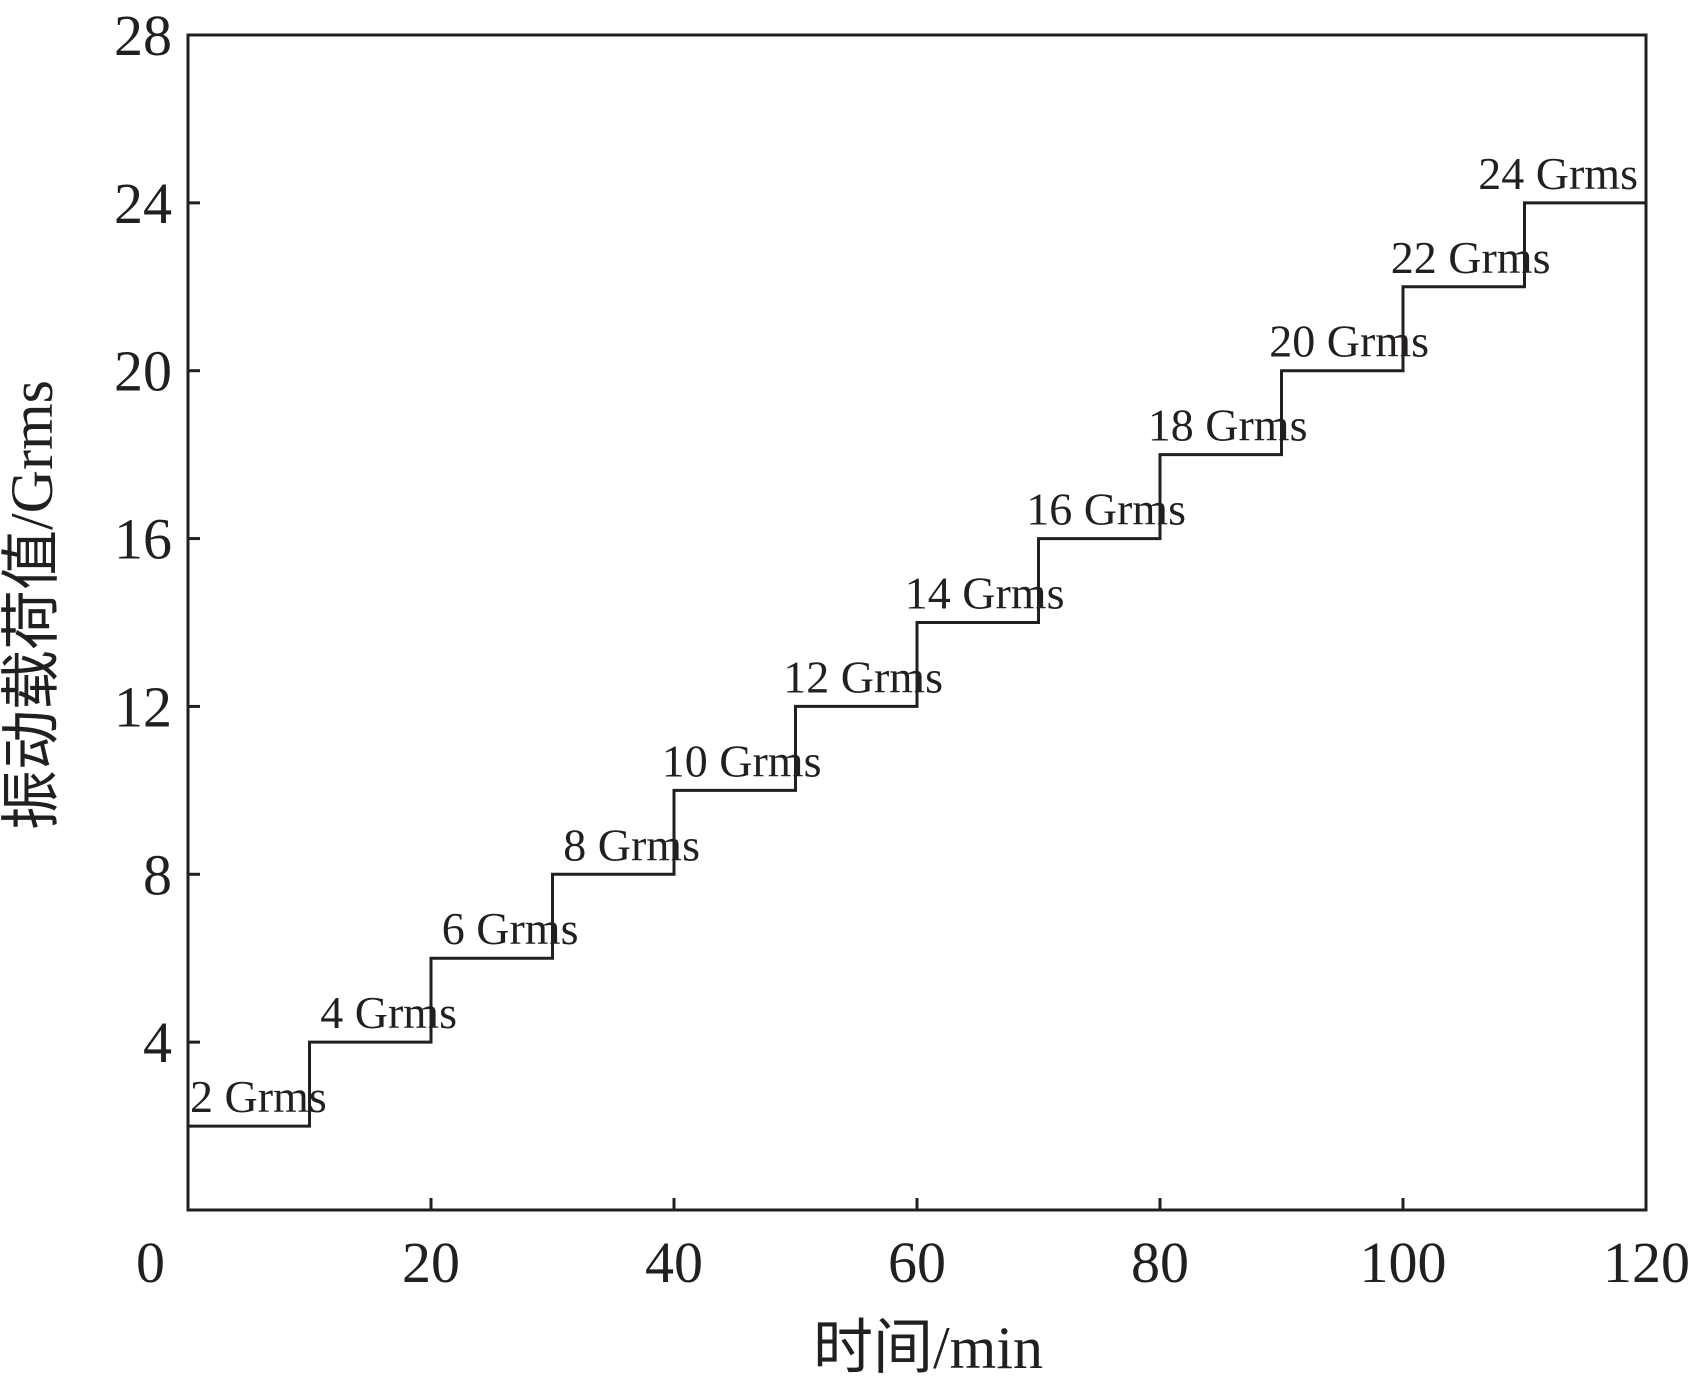  I want to click on y-tick-label: 20, so click(143, 371).